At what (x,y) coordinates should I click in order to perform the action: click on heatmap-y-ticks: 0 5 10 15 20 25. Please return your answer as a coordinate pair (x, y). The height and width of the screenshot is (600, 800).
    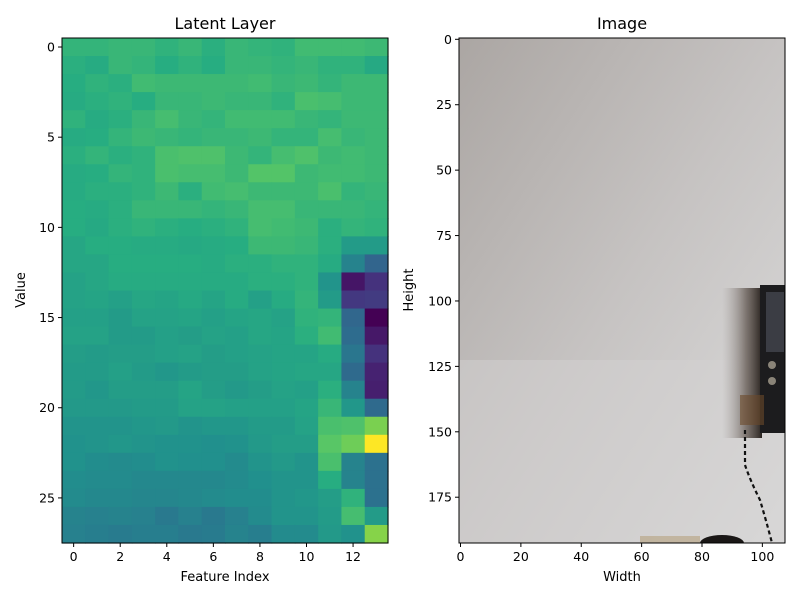
    Looking at the image, I should click on (50, 272).